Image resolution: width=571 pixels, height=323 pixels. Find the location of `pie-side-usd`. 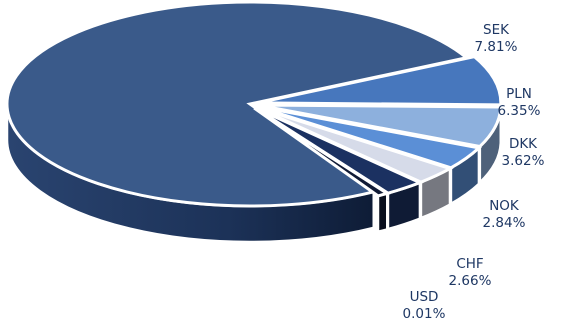

pie-side-usd is located at coordinates (382, 212).